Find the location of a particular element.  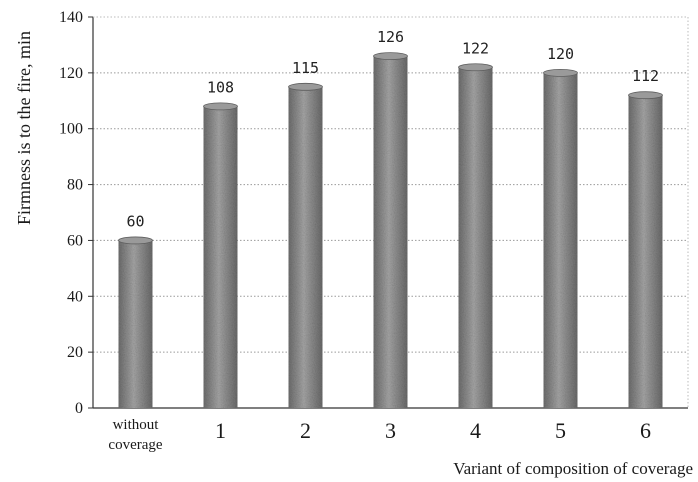

x-tick-label: coverage is located at coordinates (135, 445).